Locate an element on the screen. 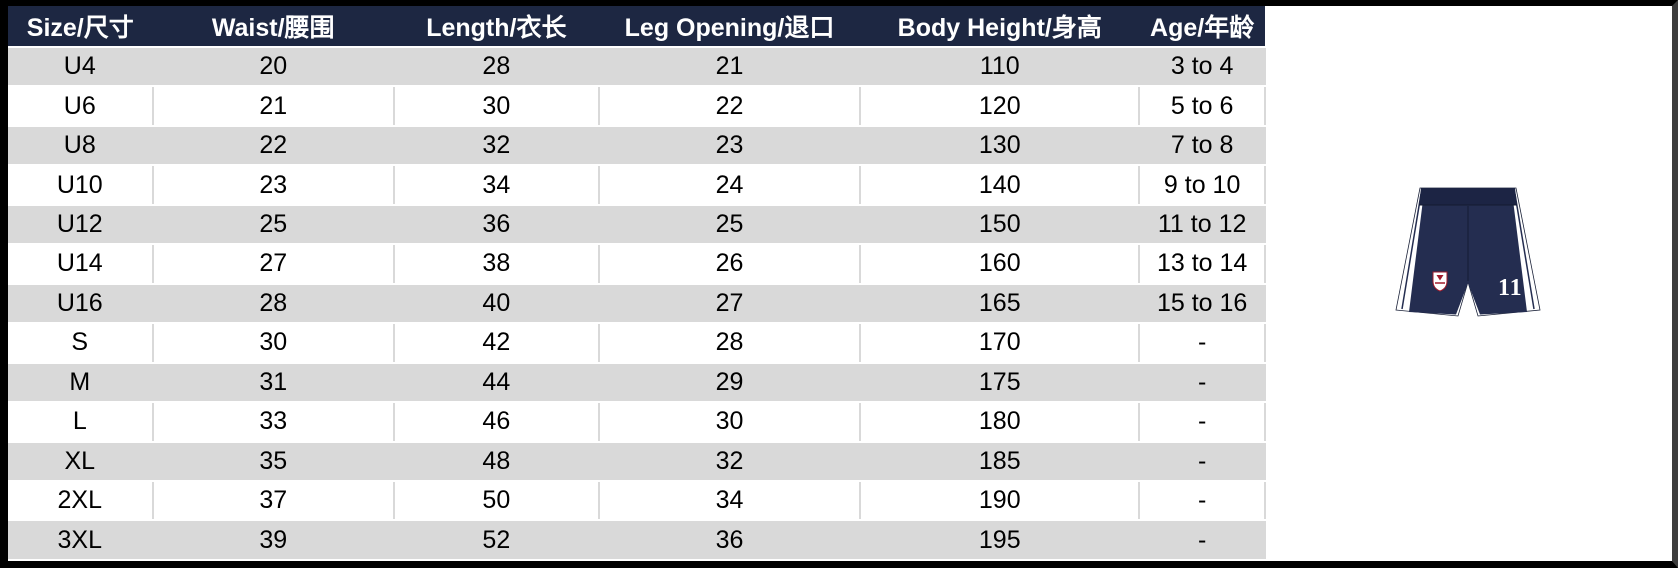 The height and width of the screenshot is (568, 1678). cell-waist: 35 is located at coordinates (273, 461).